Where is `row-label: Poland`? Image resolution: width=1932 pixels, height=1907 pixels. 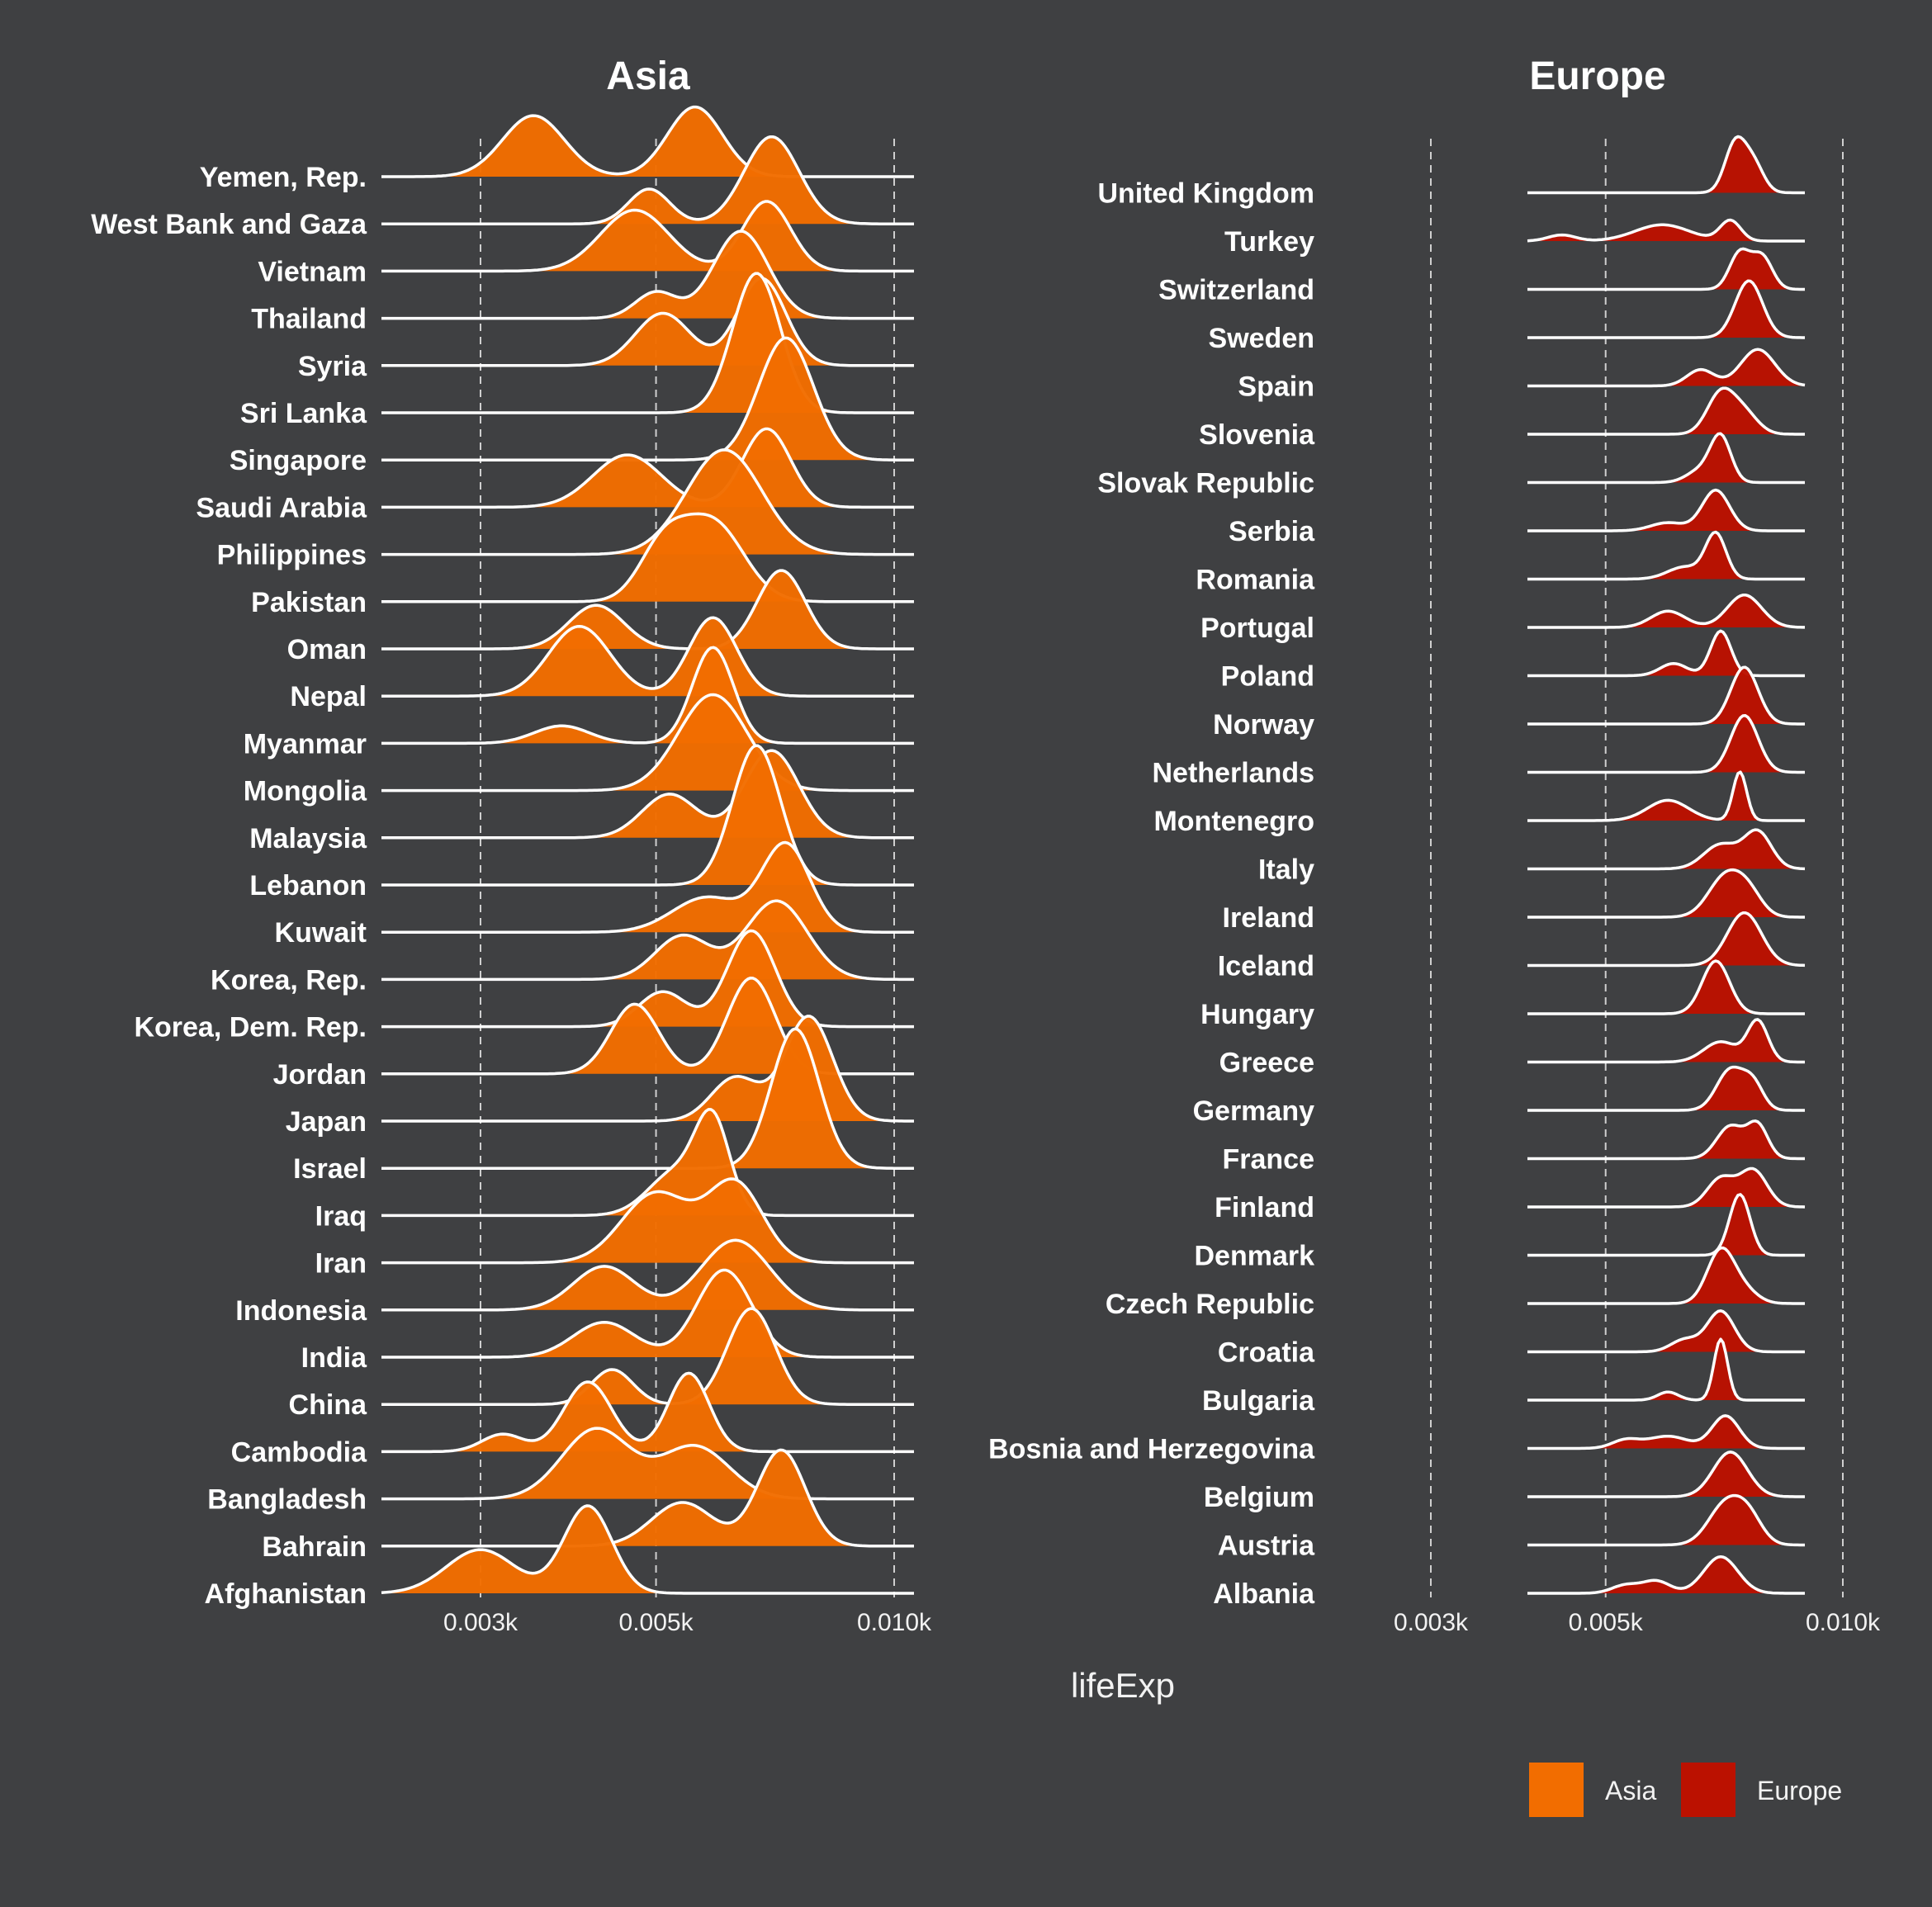 row-label: Poland is located at coordinates (1267, 677).